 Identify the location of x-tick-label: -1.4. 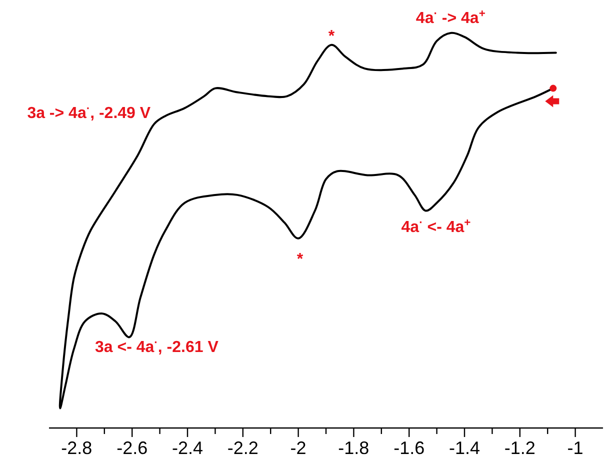
(464, 448).